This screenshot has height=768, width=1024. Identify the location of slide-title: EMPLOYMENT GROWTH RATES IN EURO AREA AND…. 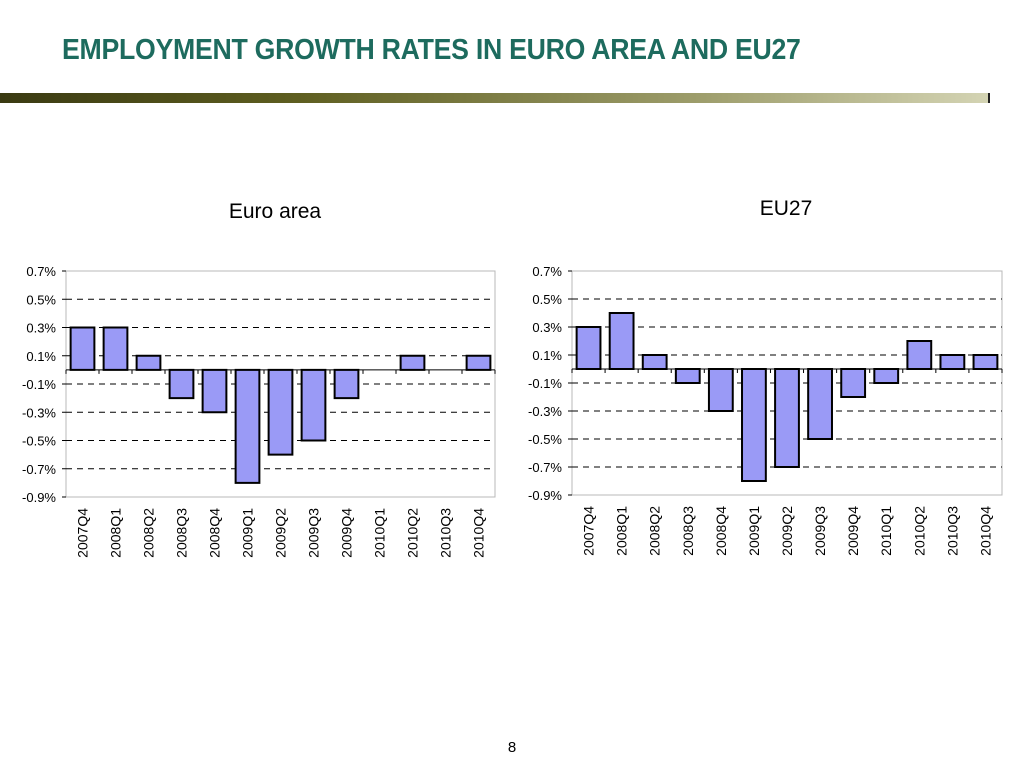
(431, 50).